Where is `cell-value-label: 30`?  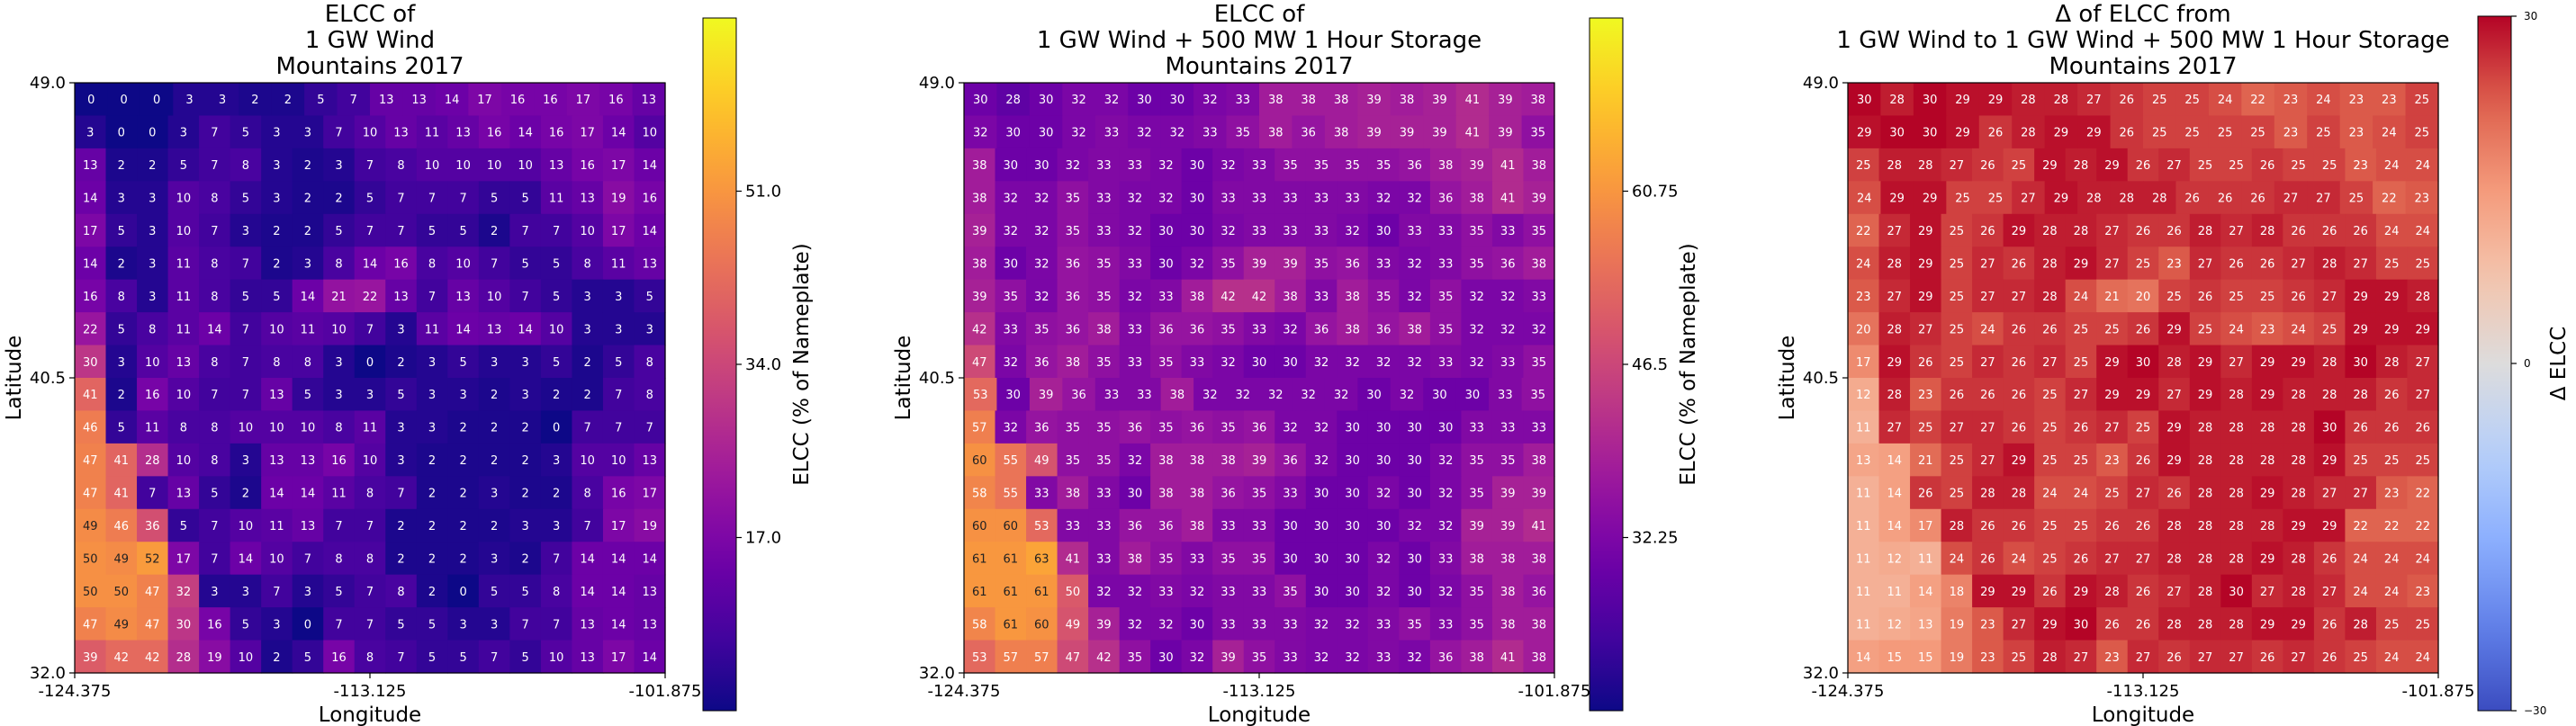
cell-value-label: 30 is located at coordinates (1166, 658).